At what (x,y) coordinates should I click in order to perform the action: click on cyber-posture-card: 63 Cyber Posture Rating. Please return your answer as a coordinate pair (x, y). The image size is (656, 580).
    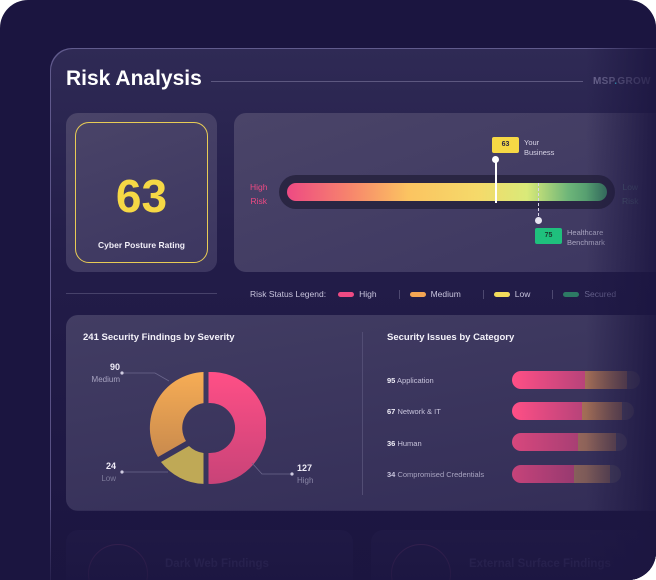
    Looking at the image, I should click on (141, 192).